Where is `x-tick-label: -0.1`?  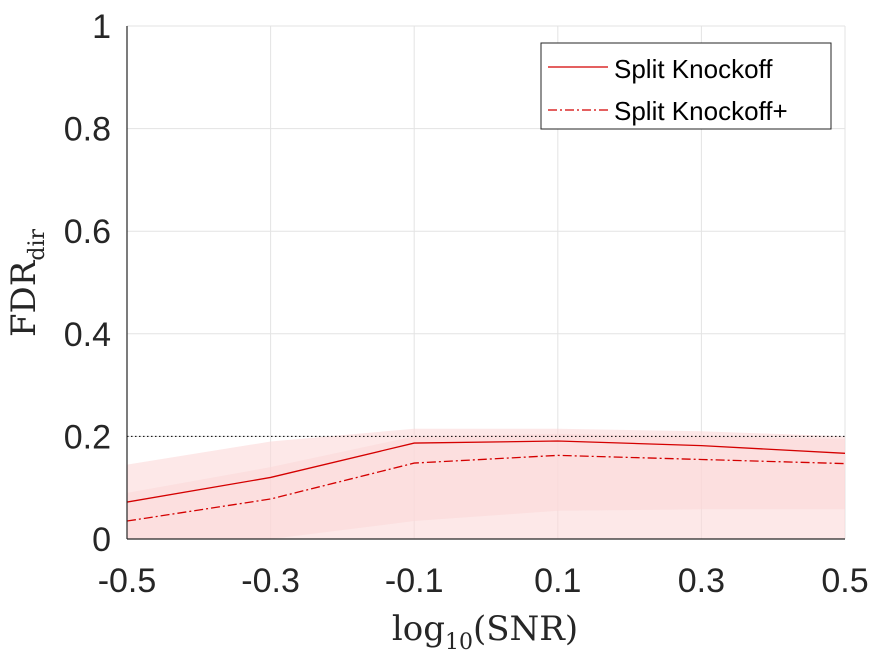 x-tick-label: -0.1 is located at coordinates (414, 581).